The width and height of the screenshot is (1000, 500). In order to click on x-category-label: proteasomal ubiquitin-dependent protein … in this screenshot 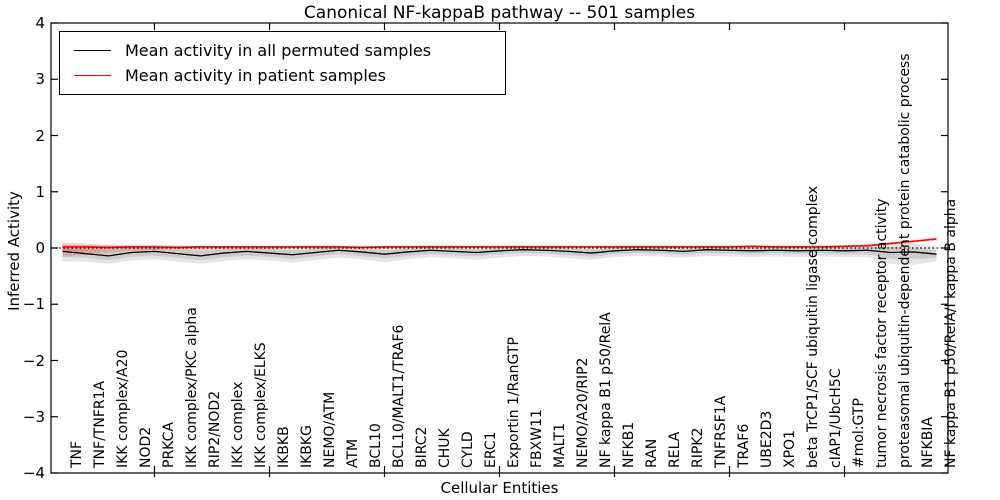, I will do `click(905, 260)`.